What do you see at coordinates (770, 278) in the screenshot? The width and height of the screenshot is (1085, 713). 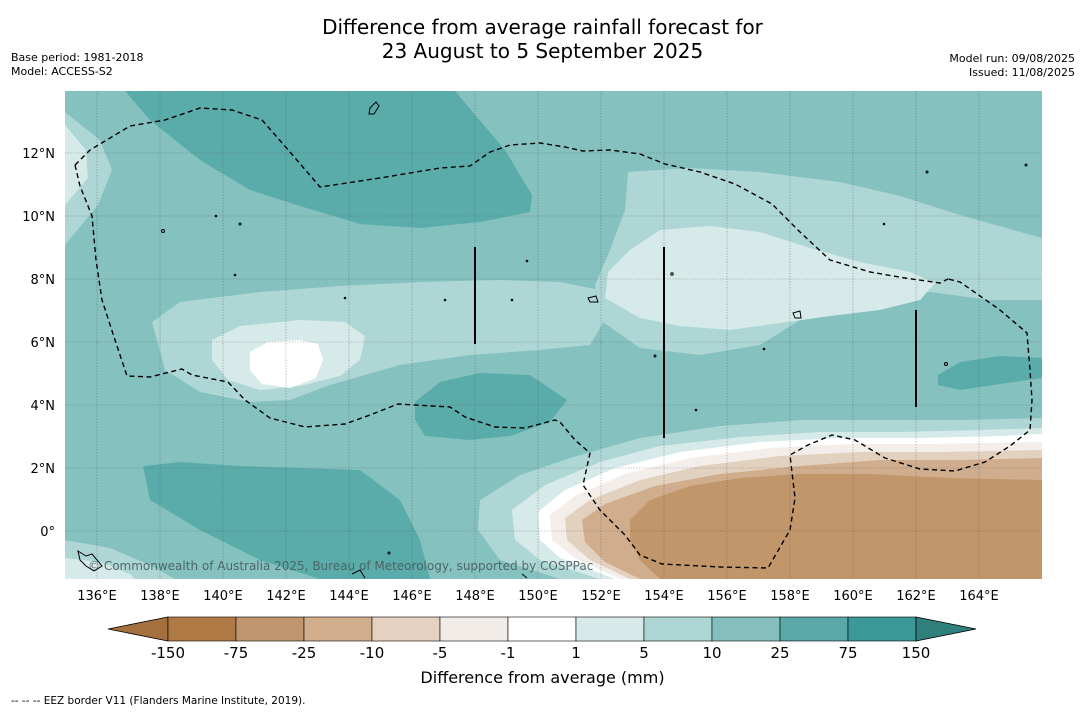 I see `near-normal-northeast-region` at bounding box center [770, 278].